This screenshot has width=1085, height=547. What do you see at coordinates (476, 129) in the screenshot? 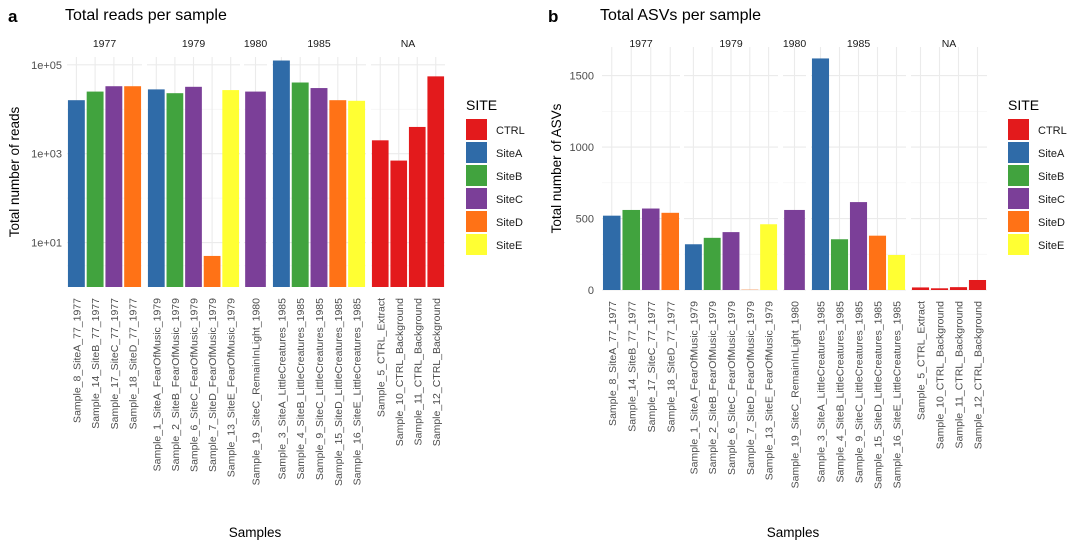
I see `legend-swatch-CTRL` at bounding box center [476, 129].